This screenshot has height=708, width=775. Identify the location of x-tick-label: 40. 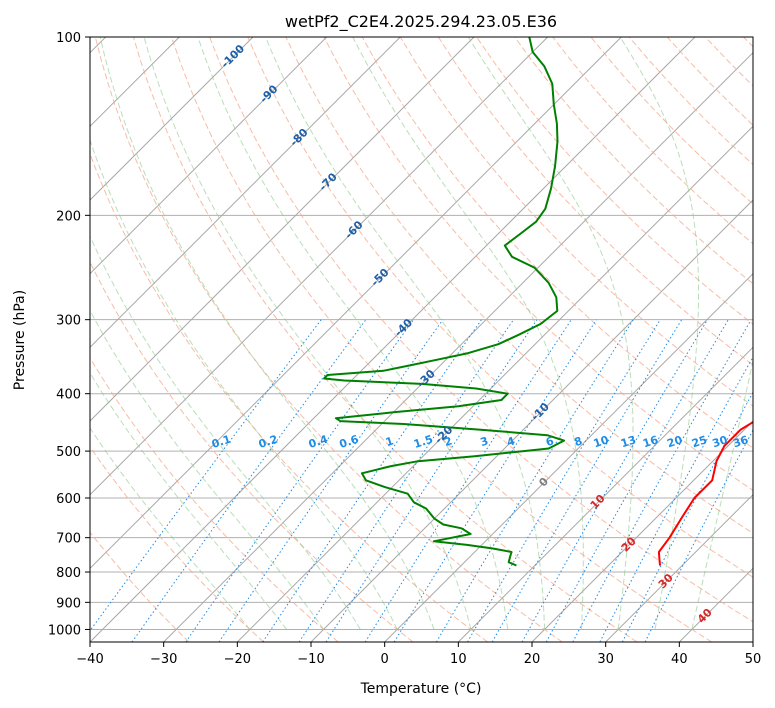
(679, 659).